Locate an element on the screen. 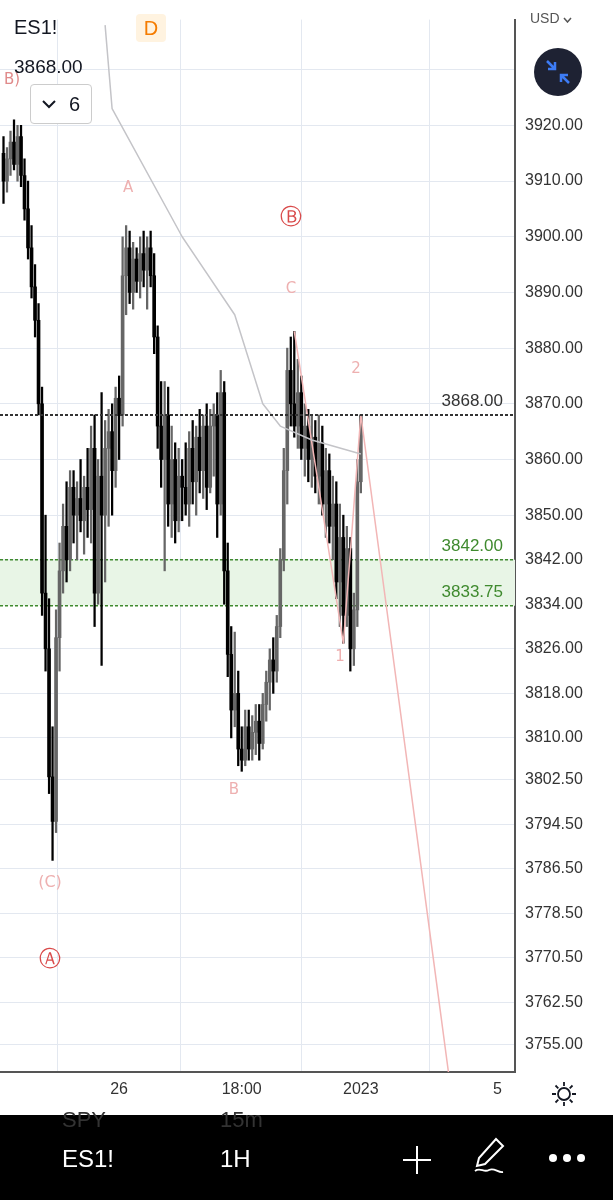 The height and width of the screenshot is (1200, 613). annotation: A is located at coordinates (128, 186).